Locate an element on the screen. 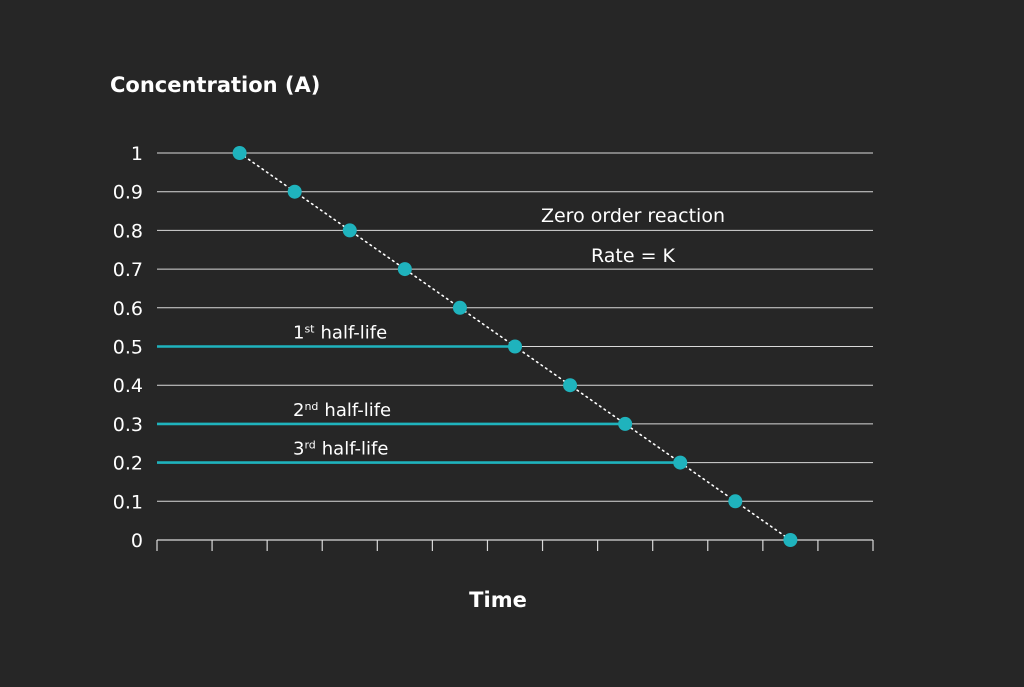  y-tick-label: 0.6 is located at coordinates (128, 309).